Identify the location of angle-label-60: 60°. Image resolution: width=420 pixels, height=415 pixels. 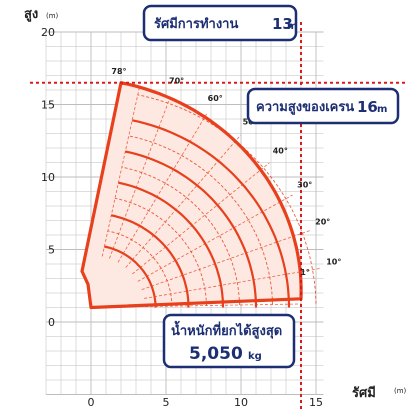
(215, 98).